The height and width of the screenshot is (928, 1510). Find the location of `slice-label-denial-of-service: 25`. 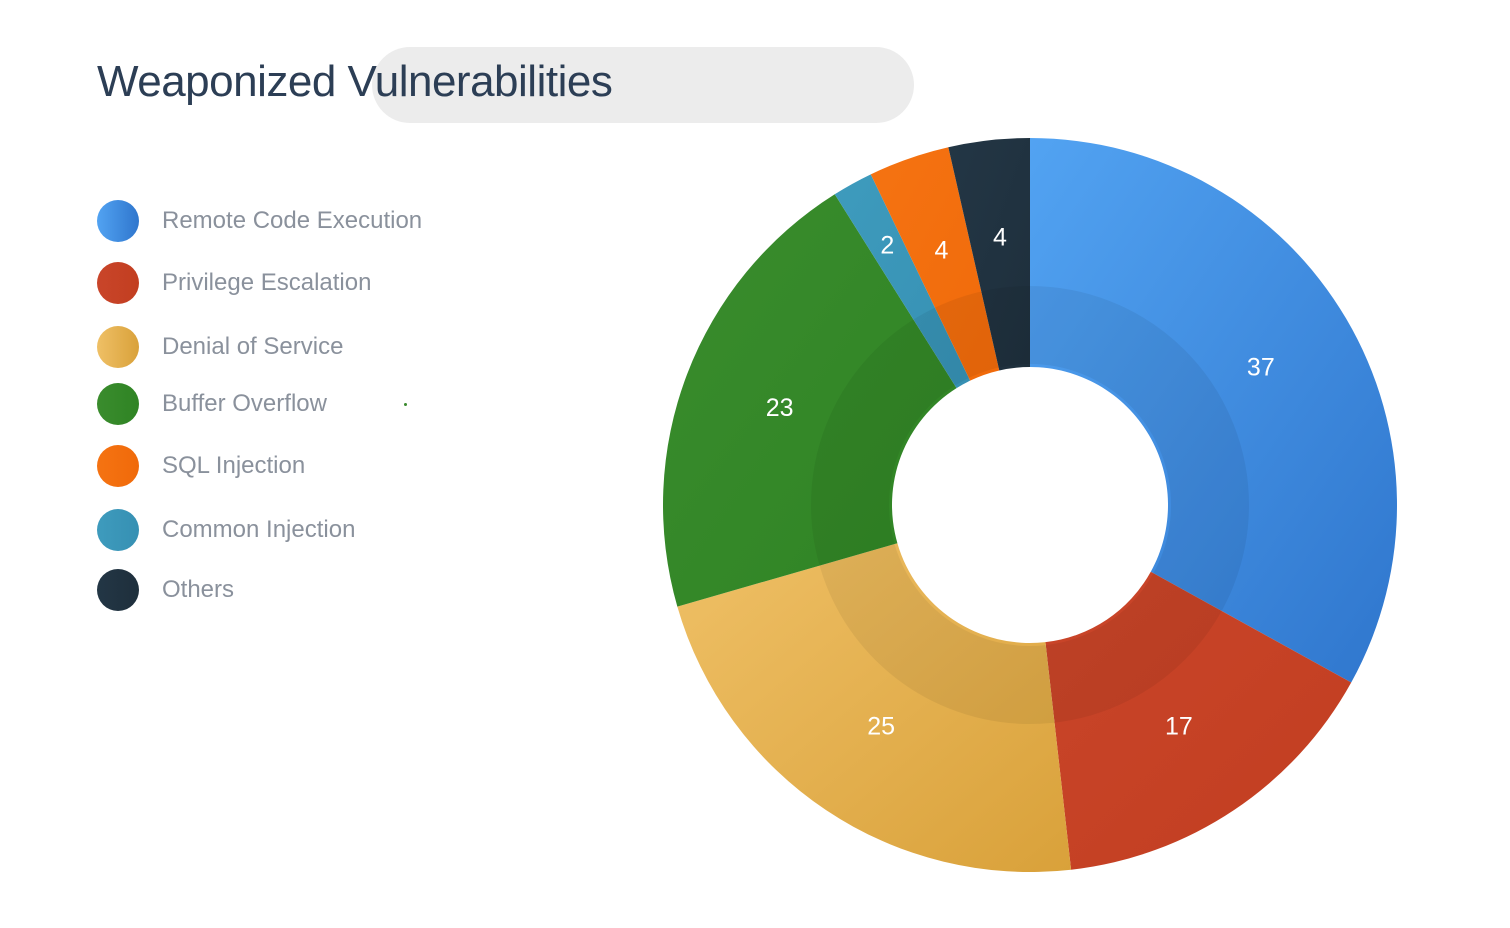

slice-label-denial-of-service: 25 is located at coordinates (881, 726).